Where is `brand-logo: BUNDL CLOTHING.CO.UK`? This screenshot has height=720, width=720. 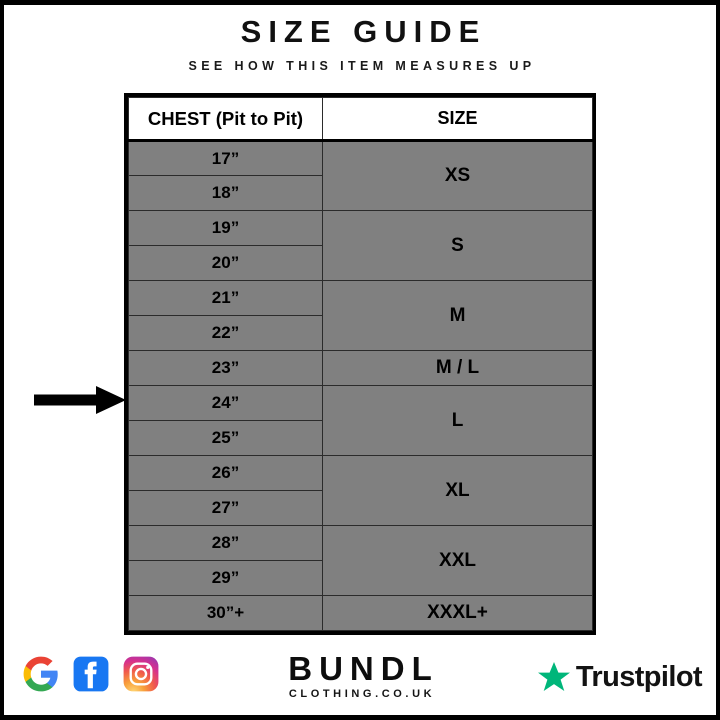 brand-logo: BUNDL CLOTHING.CO.UK is located at coordinates (360, 675).